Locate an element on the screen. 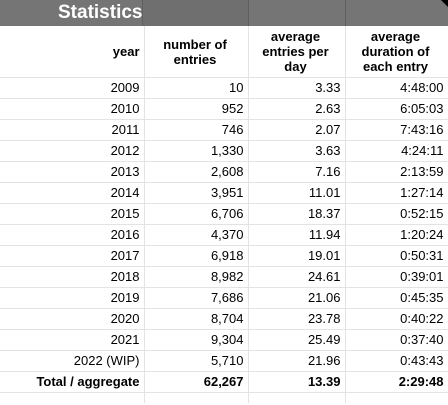  table-row: 2022 (WIP) 5,710 21.96 0:43:43 is located at coordinates (224, 361).